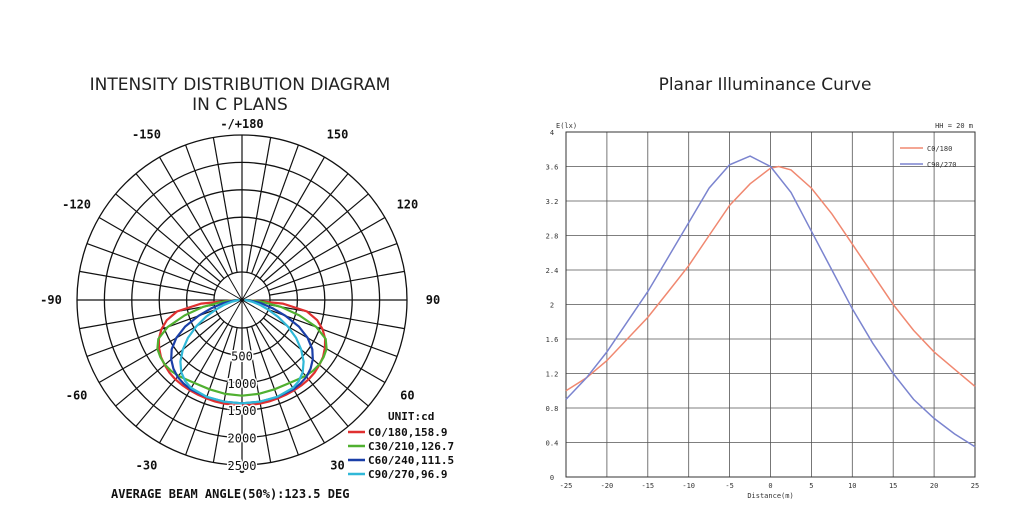  I want to click on planar-chart-title: Planar Illuminance Curve, so click(765, 85).